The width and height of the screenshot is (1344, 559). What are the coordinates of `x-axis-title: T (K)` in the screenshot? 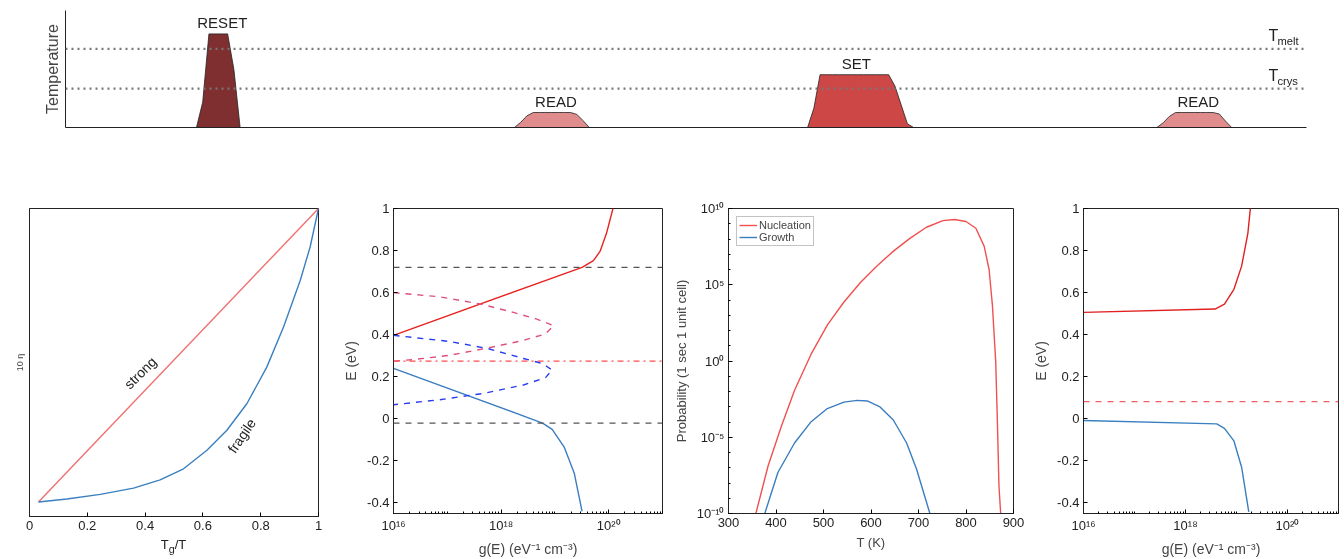 It's located at (871, 542).